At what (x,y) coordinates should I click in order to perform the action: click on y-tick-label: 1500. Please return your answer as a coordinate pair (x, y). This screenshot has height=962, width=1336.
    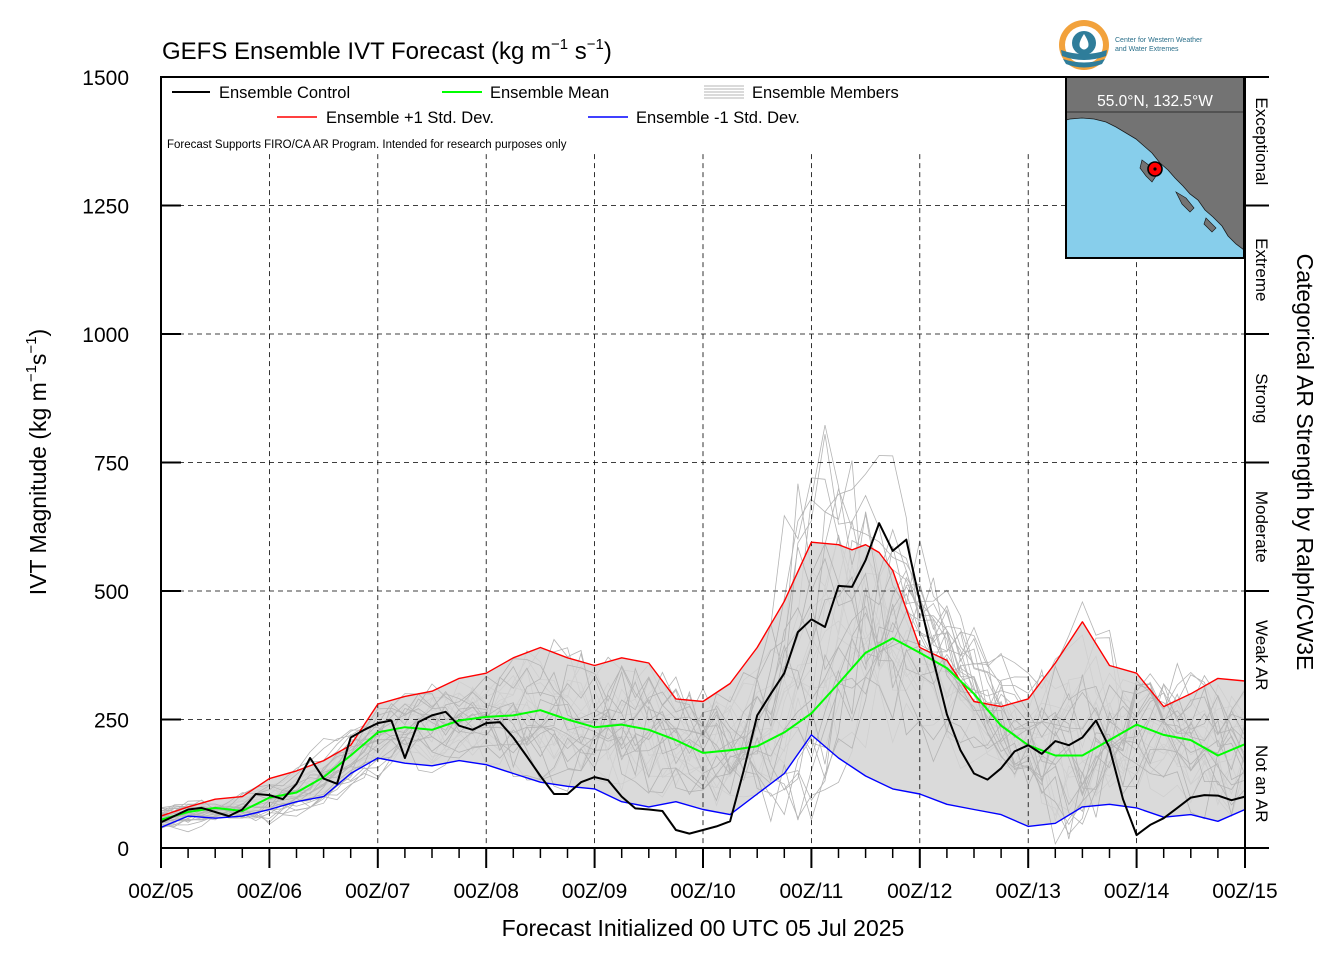
    Looking at the image, I should click on (105, 78).